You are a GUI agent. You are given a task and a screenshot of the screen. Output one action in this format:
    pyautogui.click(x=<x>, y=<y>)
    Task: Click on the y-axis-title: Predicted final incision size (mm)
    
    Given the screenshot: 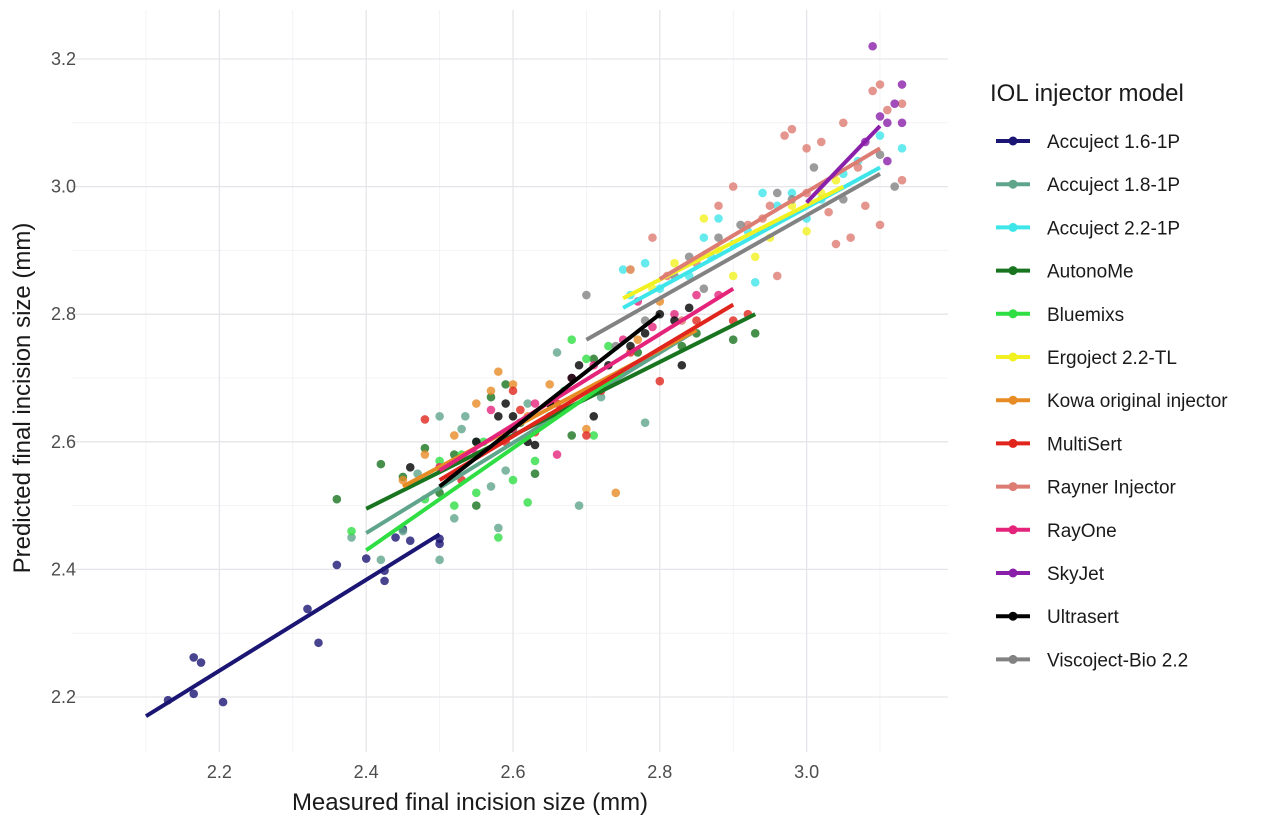 What is the action you would take?
    pyautogui.click(x=22, y=398)
    